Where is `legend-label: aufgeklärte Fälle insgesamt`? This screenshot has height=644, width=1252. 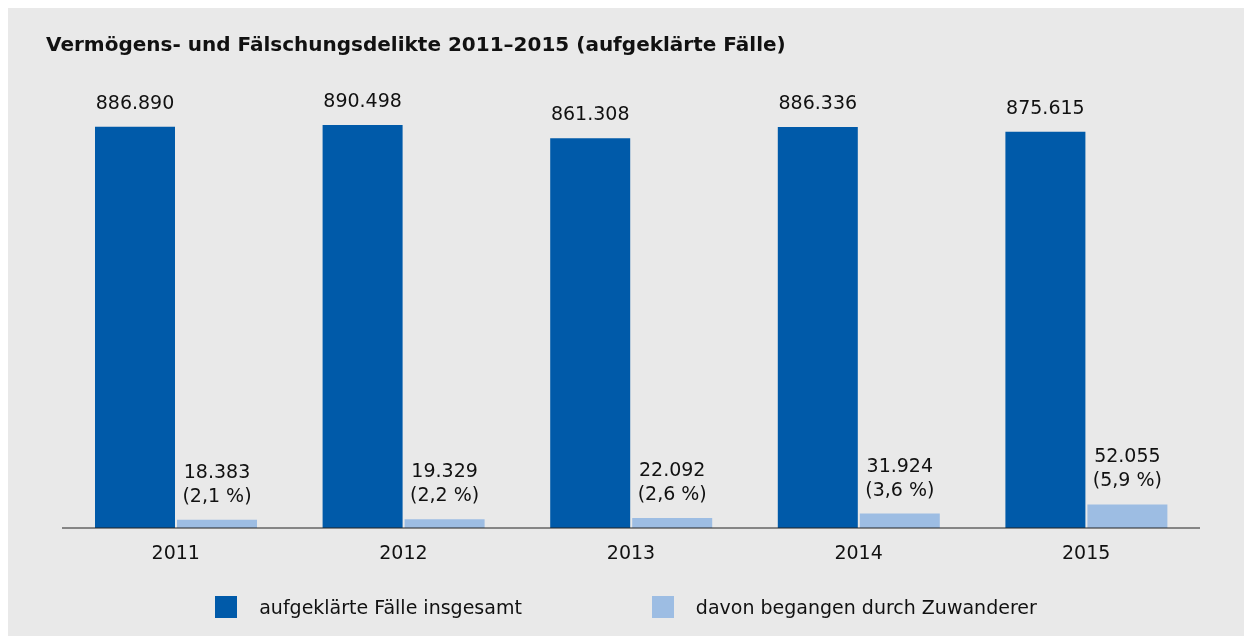 legend-label: aufgeklärte Fälle insgesamt is located at coordinates (390, 607).